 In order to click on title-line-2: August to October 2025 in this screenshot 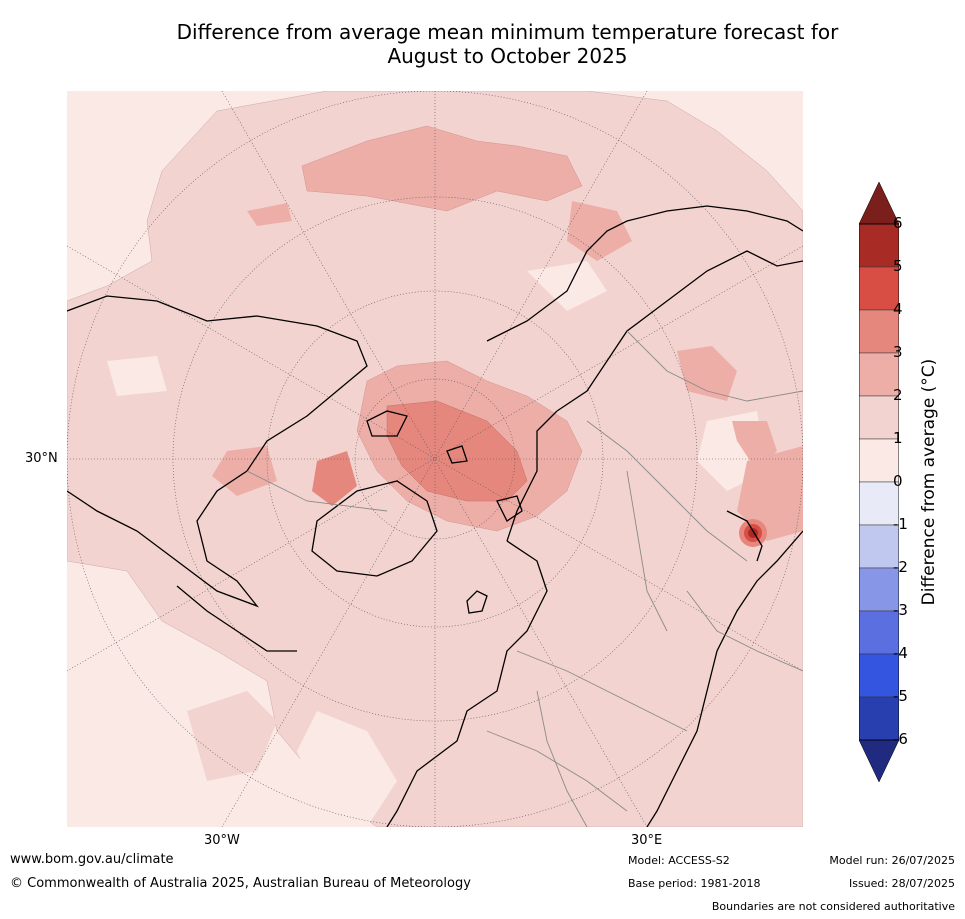, I will do `click(507, 56)`.